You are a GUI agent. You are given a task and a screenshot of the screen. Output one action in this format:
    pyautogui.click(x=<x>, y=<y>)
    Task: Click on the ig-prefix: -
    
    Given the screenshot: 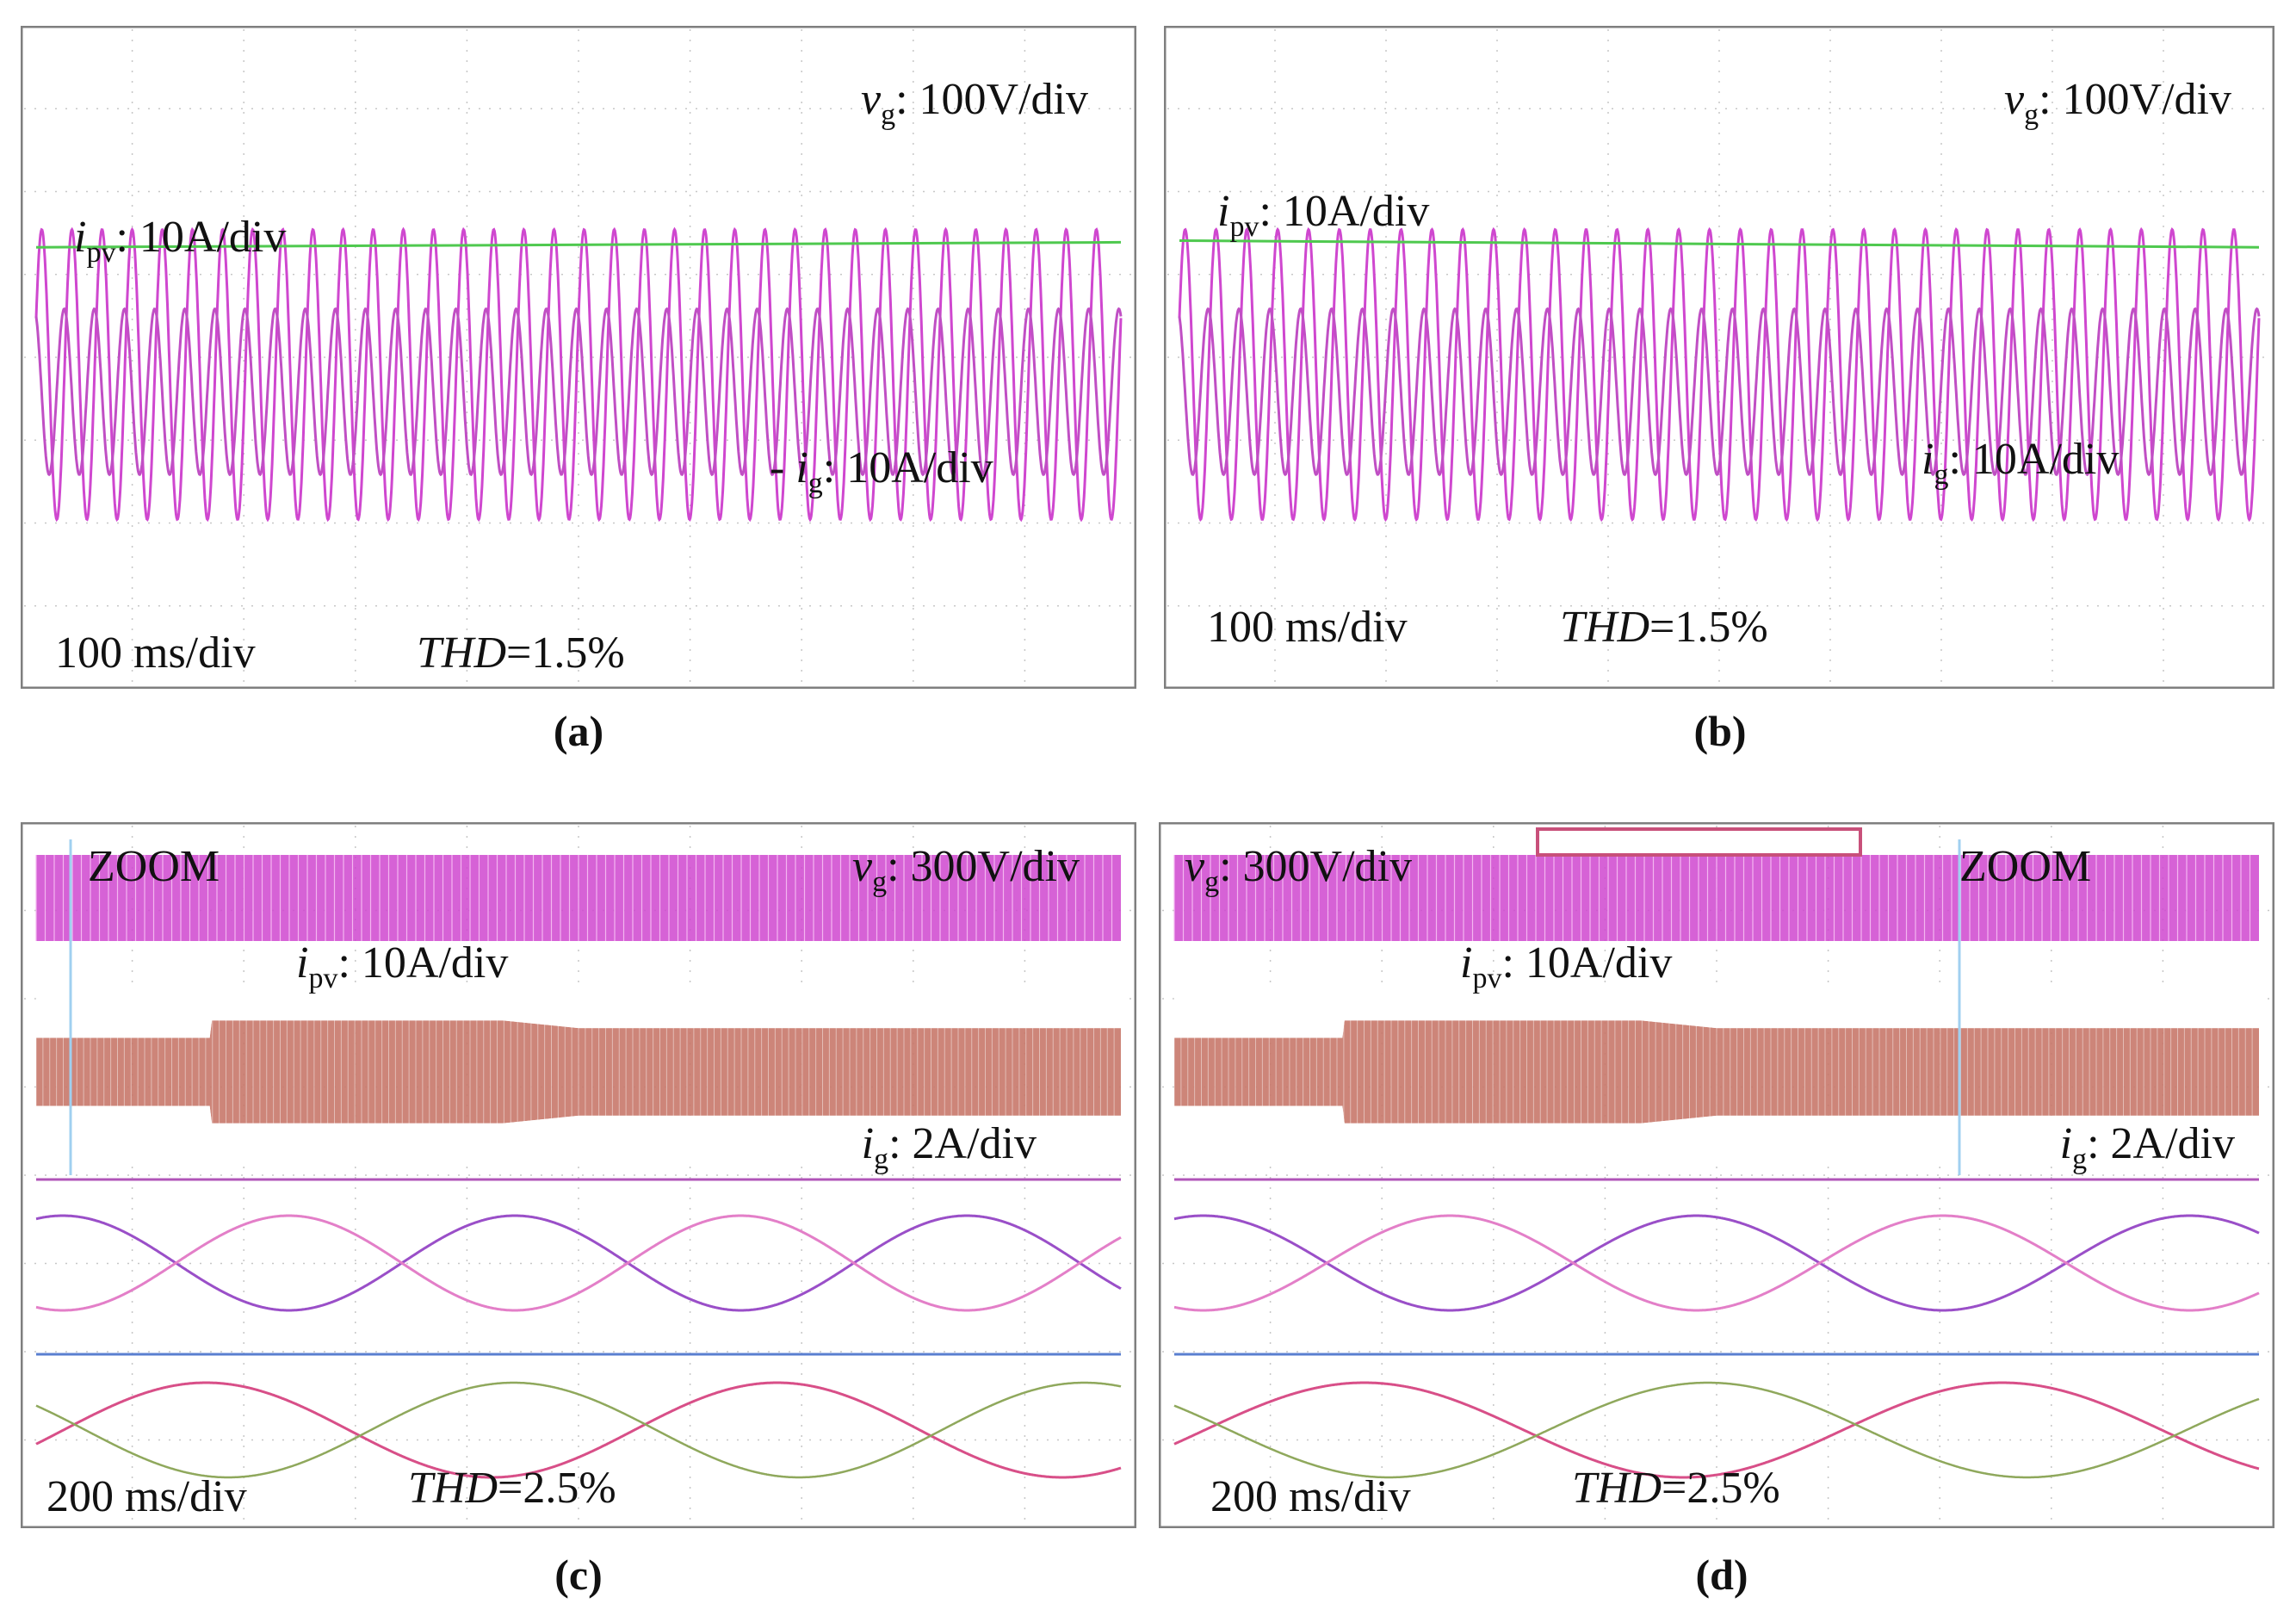 What is the action you would take?
    pyautogui.click(x=782, y=468)
    